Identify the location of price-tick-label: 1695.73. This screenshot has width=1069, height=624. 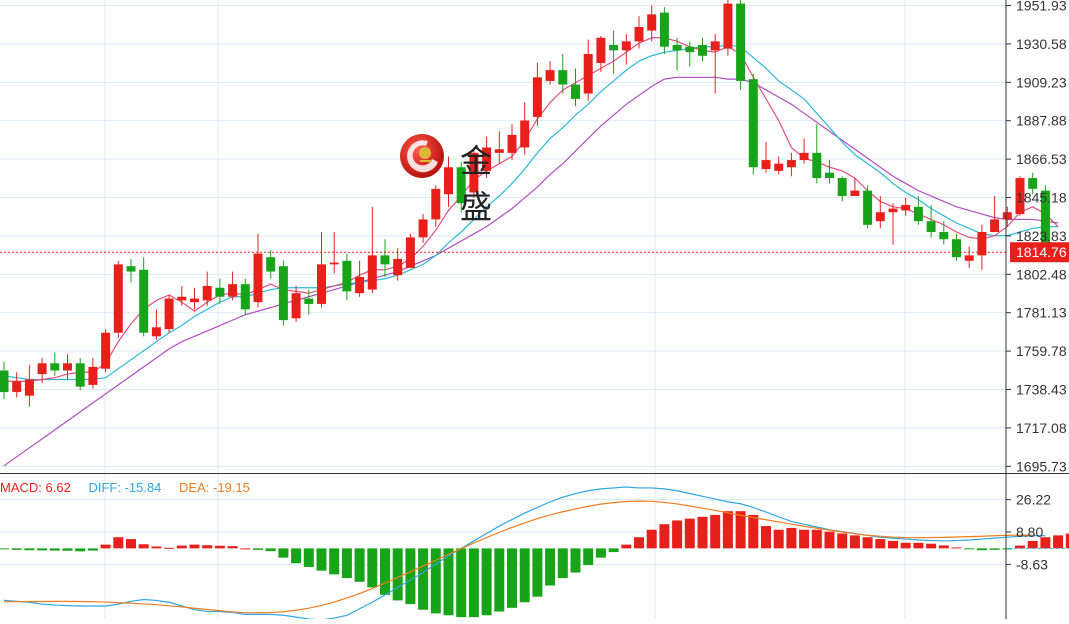
(1041, 466).